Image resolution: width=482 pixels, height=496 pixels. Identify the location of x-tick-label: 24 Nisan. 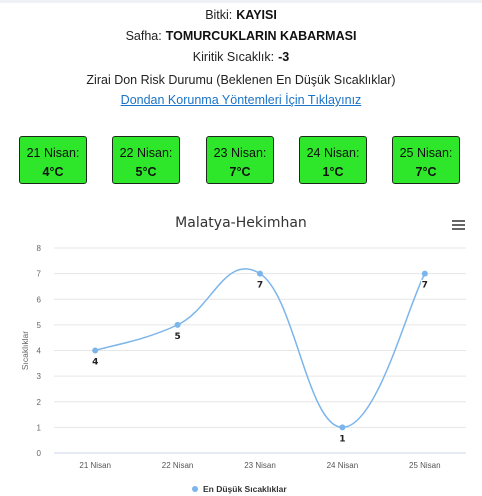
(343, 465).